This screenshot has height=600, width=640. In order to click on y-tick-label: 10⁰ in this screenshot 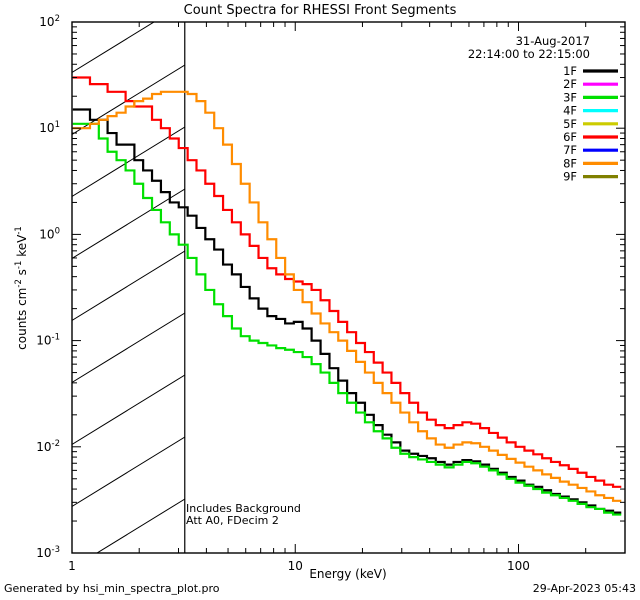, I will do `click(49, 233)`.